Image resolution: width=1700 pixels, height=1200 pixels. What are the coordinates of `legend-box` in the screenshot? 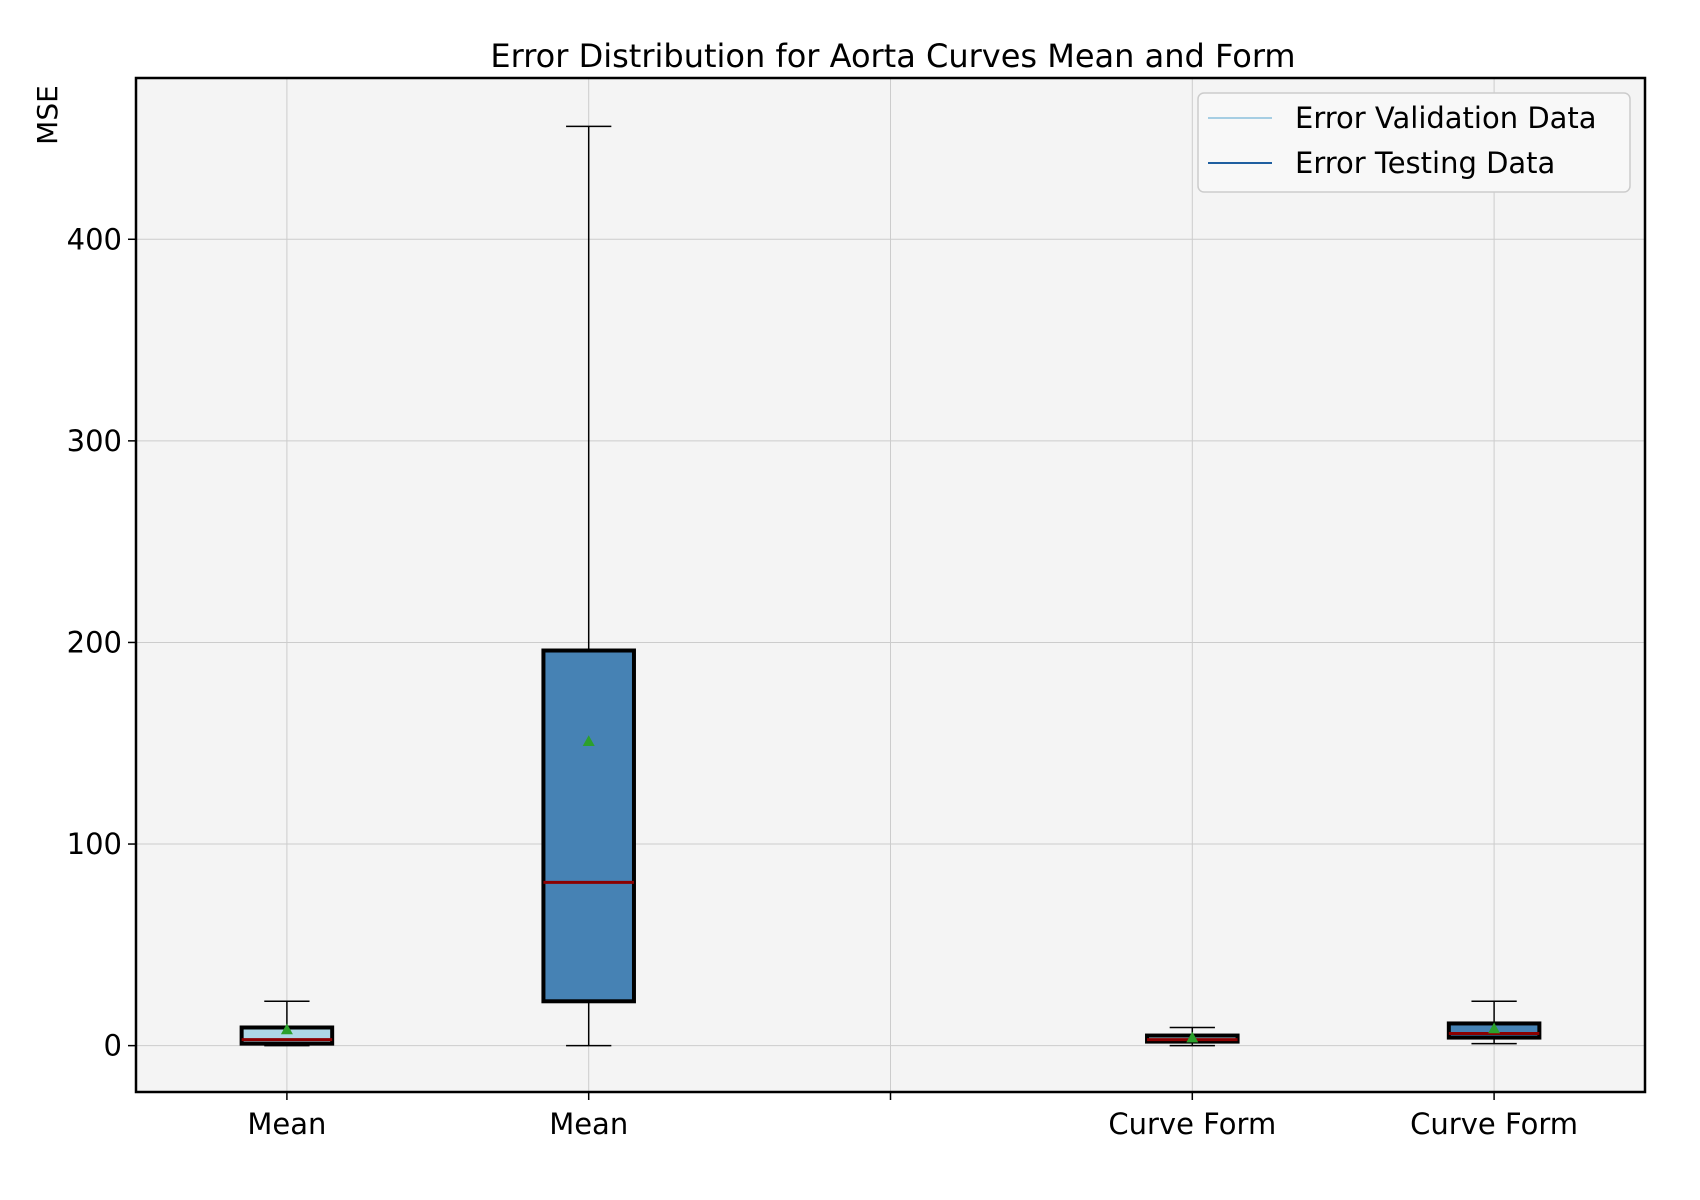 It's located at (1414, 142).